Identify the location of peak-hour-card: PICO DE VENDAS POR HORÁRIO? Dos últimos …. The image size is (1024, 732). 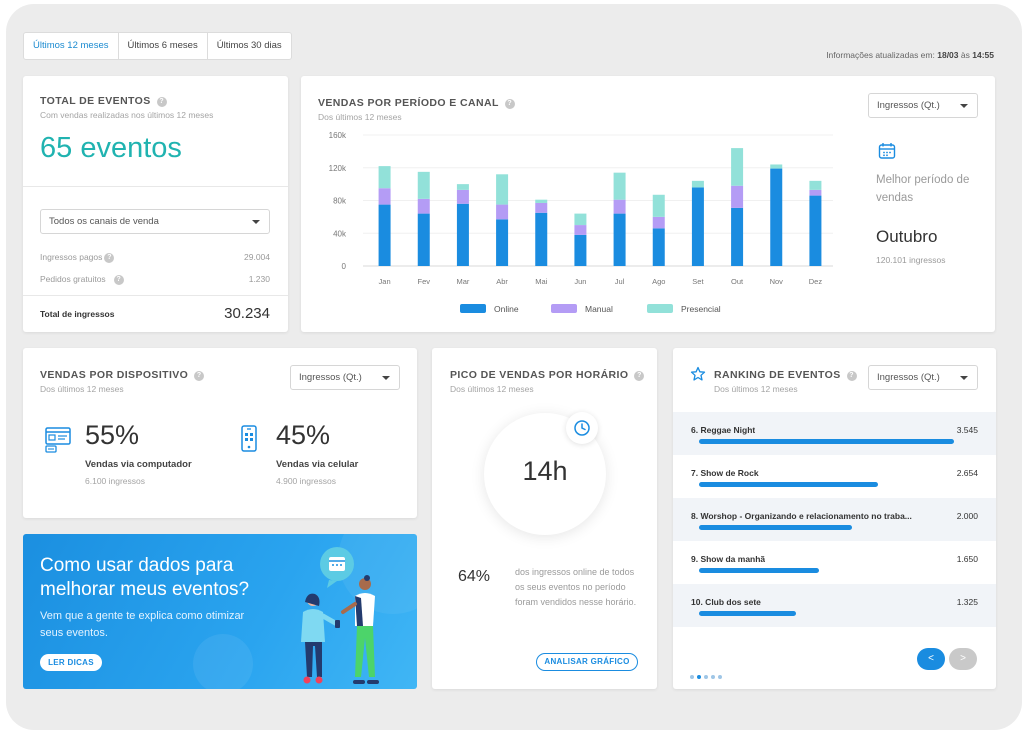
(544, 518).